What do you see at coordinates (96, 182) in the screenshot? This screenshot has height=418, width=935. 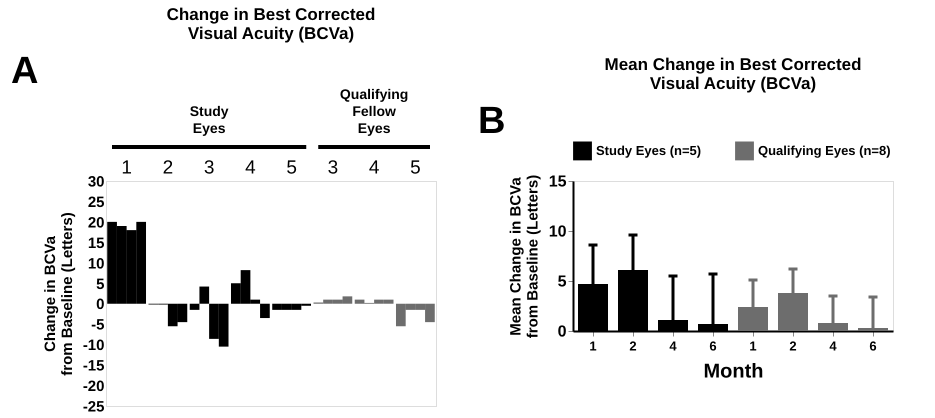 I see `y-tick-label: 30` at bounding box center [96, 182].